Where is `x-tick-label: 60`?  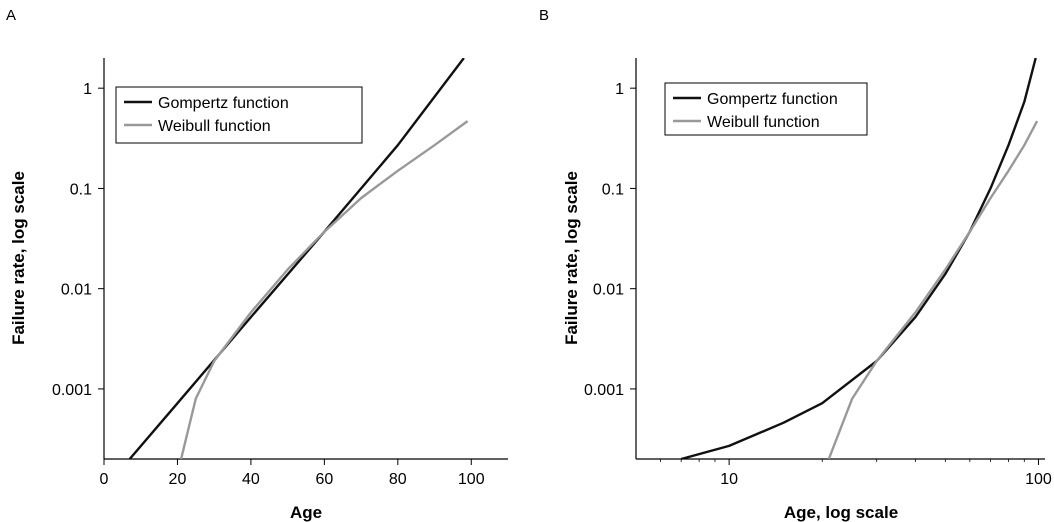
x-tick-label: 60 is located at coordinates (324, 479).